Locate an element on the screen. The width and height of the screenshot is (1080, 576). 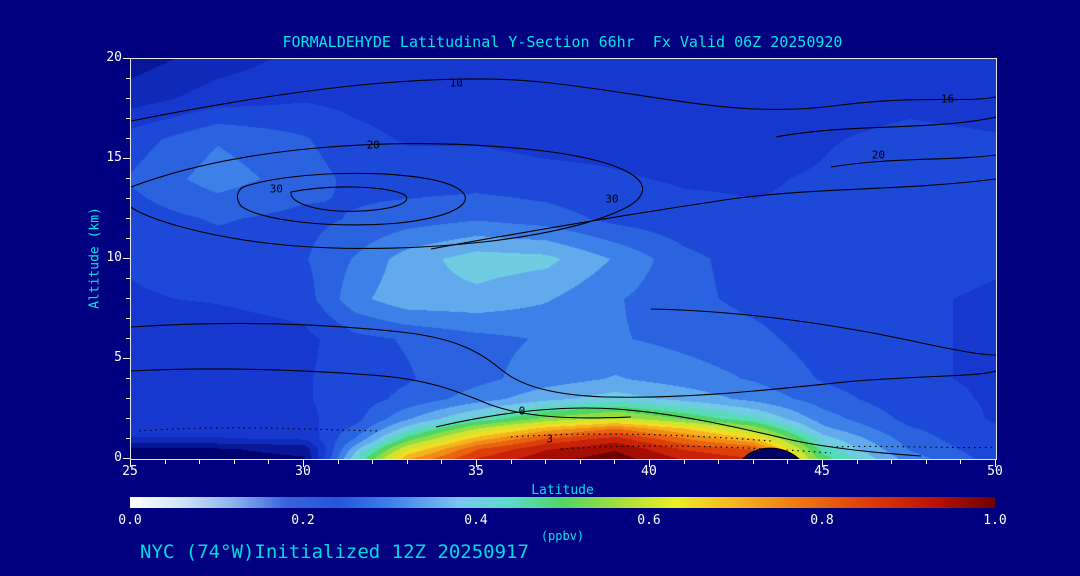
y-tick-label: 10 is located at coordinates (114, 257).